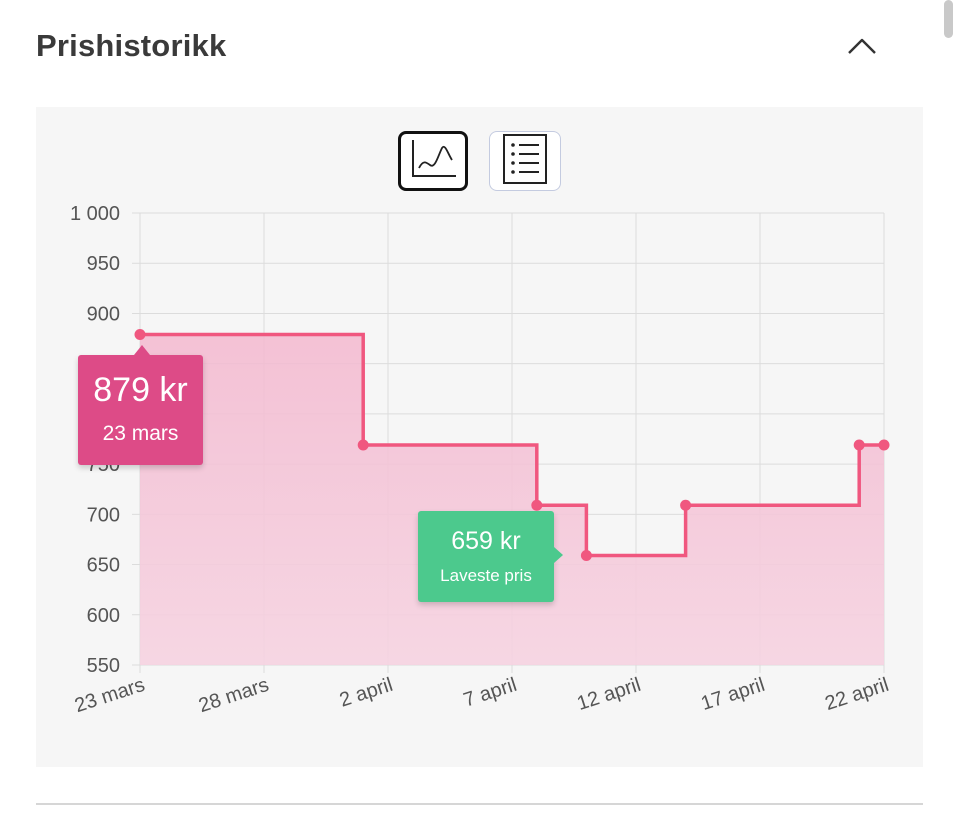 This screenshot has height=830, width=960. What do you see at coordinates (131, 45) in the screenshot?
I see `section-title: Prishistorikk` at bounding box center [131, 45].